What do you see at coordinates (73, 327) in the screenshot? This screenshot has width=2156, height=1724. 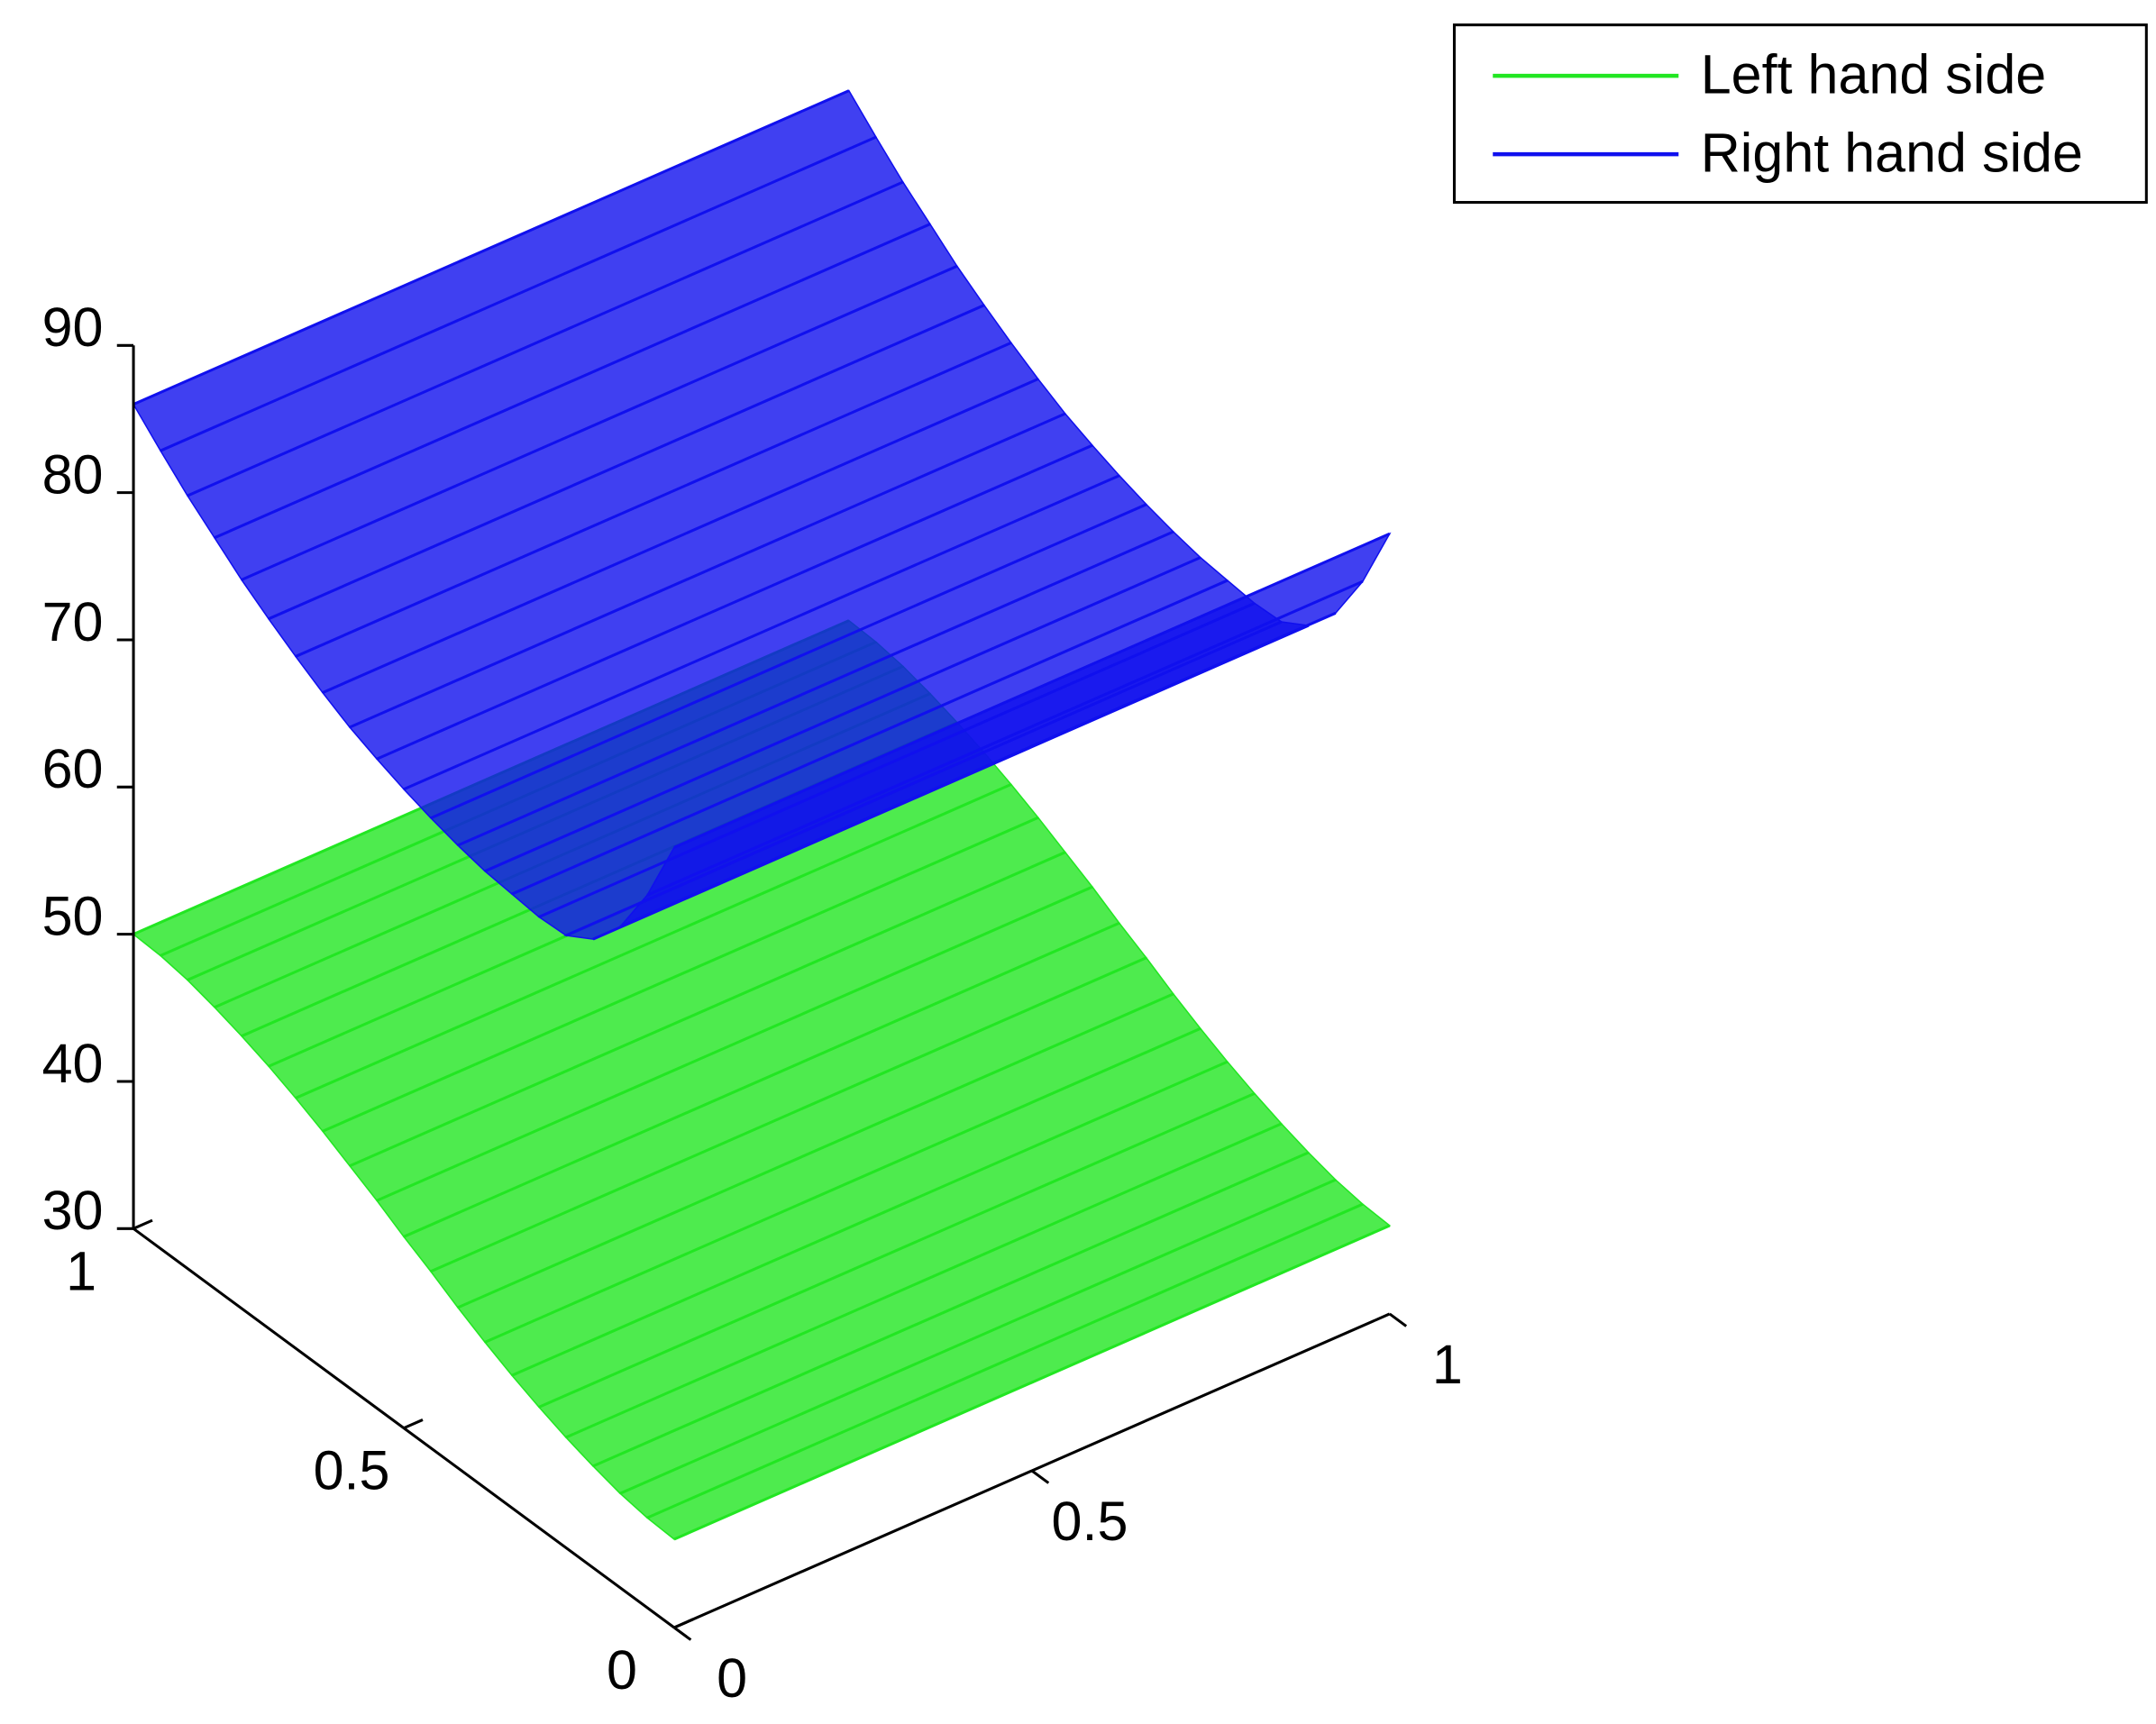 I see `z-tick-label: 90` at bounding box center [73, 327].